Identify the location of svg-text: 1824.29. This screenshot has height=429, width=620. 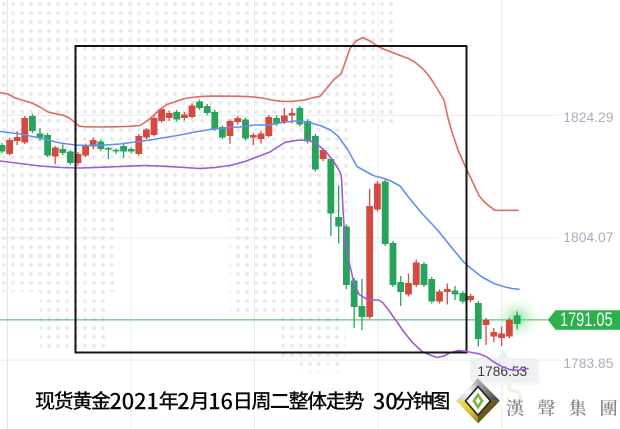
(588, 117).